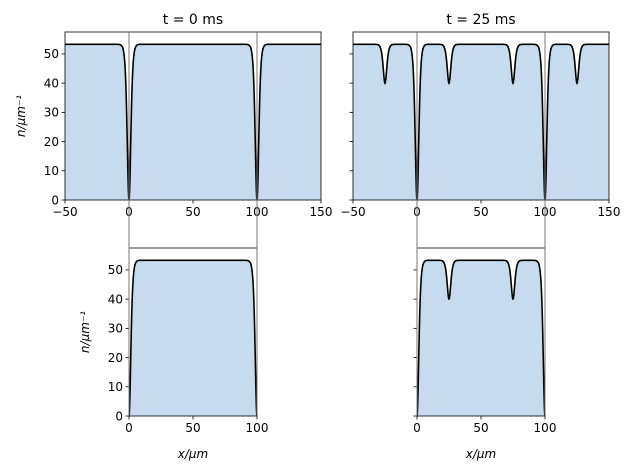 This screenshot has width=631, height=472. I want to click on panel-3: 0 50 100 0 10 20 30 40 50 x/μm n/μm⁻¹, so click(173, 354).